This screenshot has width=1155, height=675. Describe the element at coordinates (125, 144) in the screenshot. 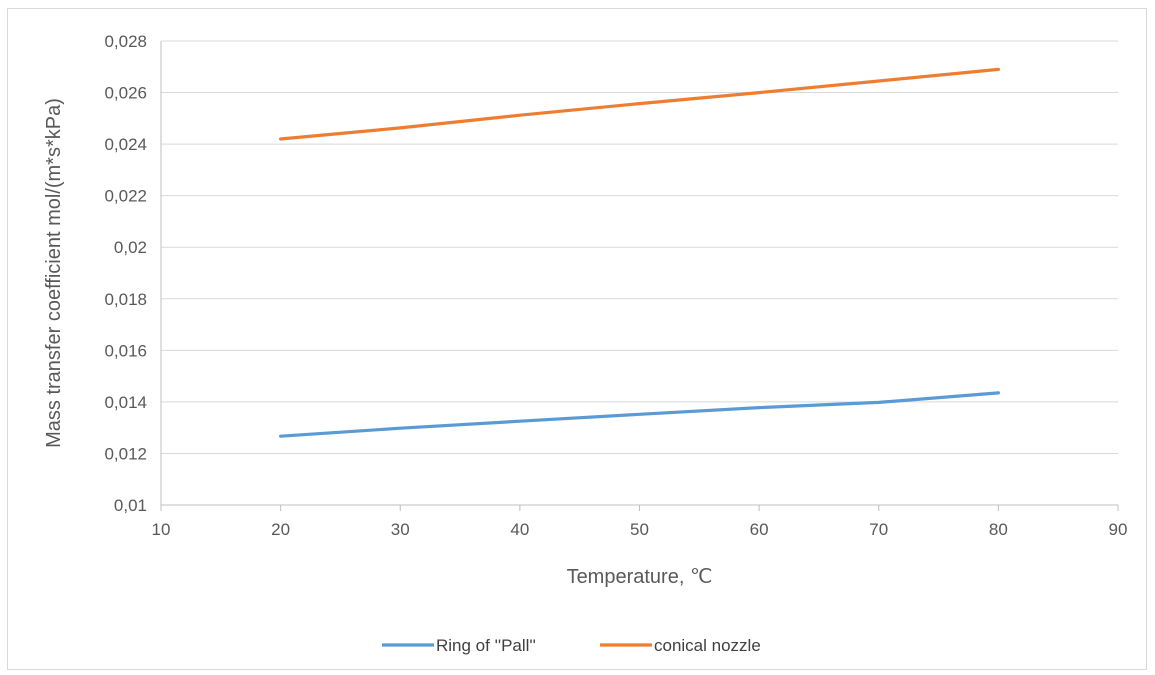

I see `y-tick-label: 0,024` at that location.